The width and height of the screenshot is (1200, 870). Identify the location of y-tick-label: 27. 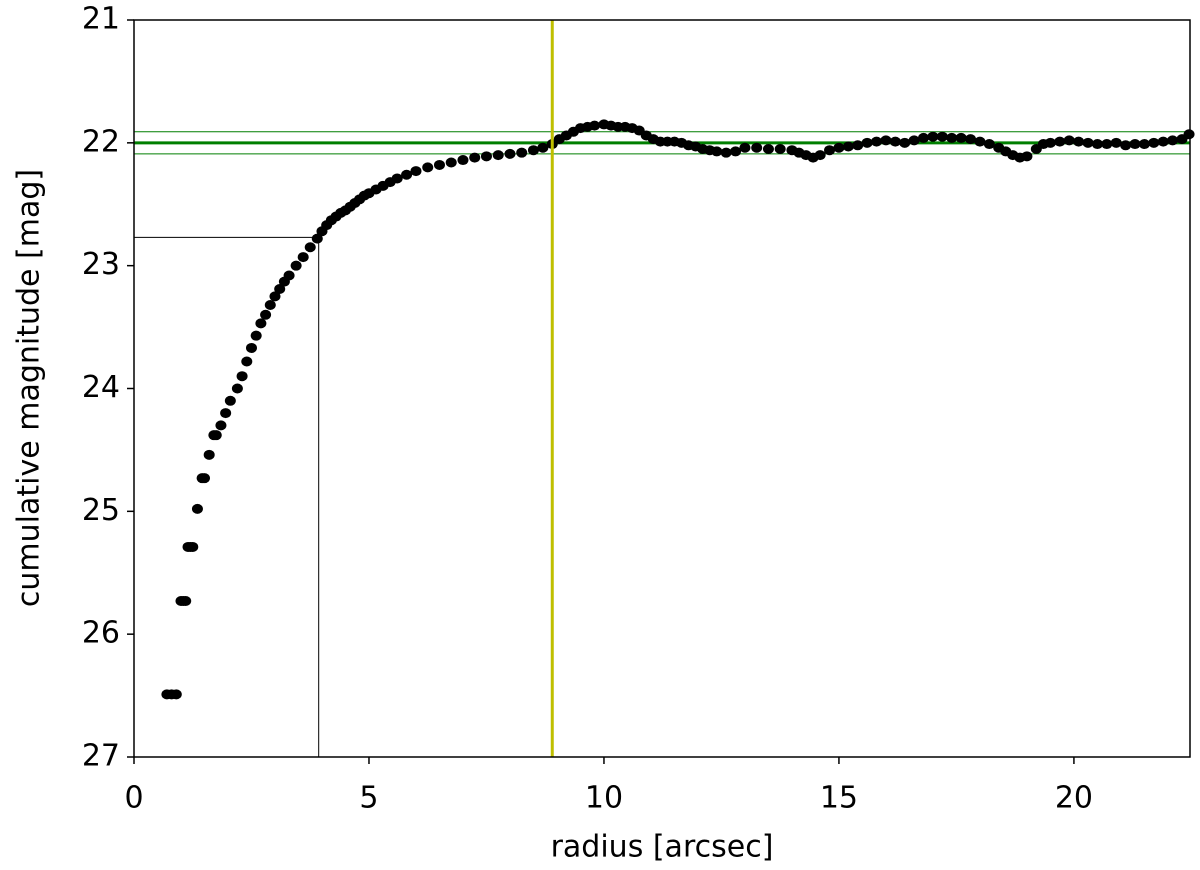
(101, 756).